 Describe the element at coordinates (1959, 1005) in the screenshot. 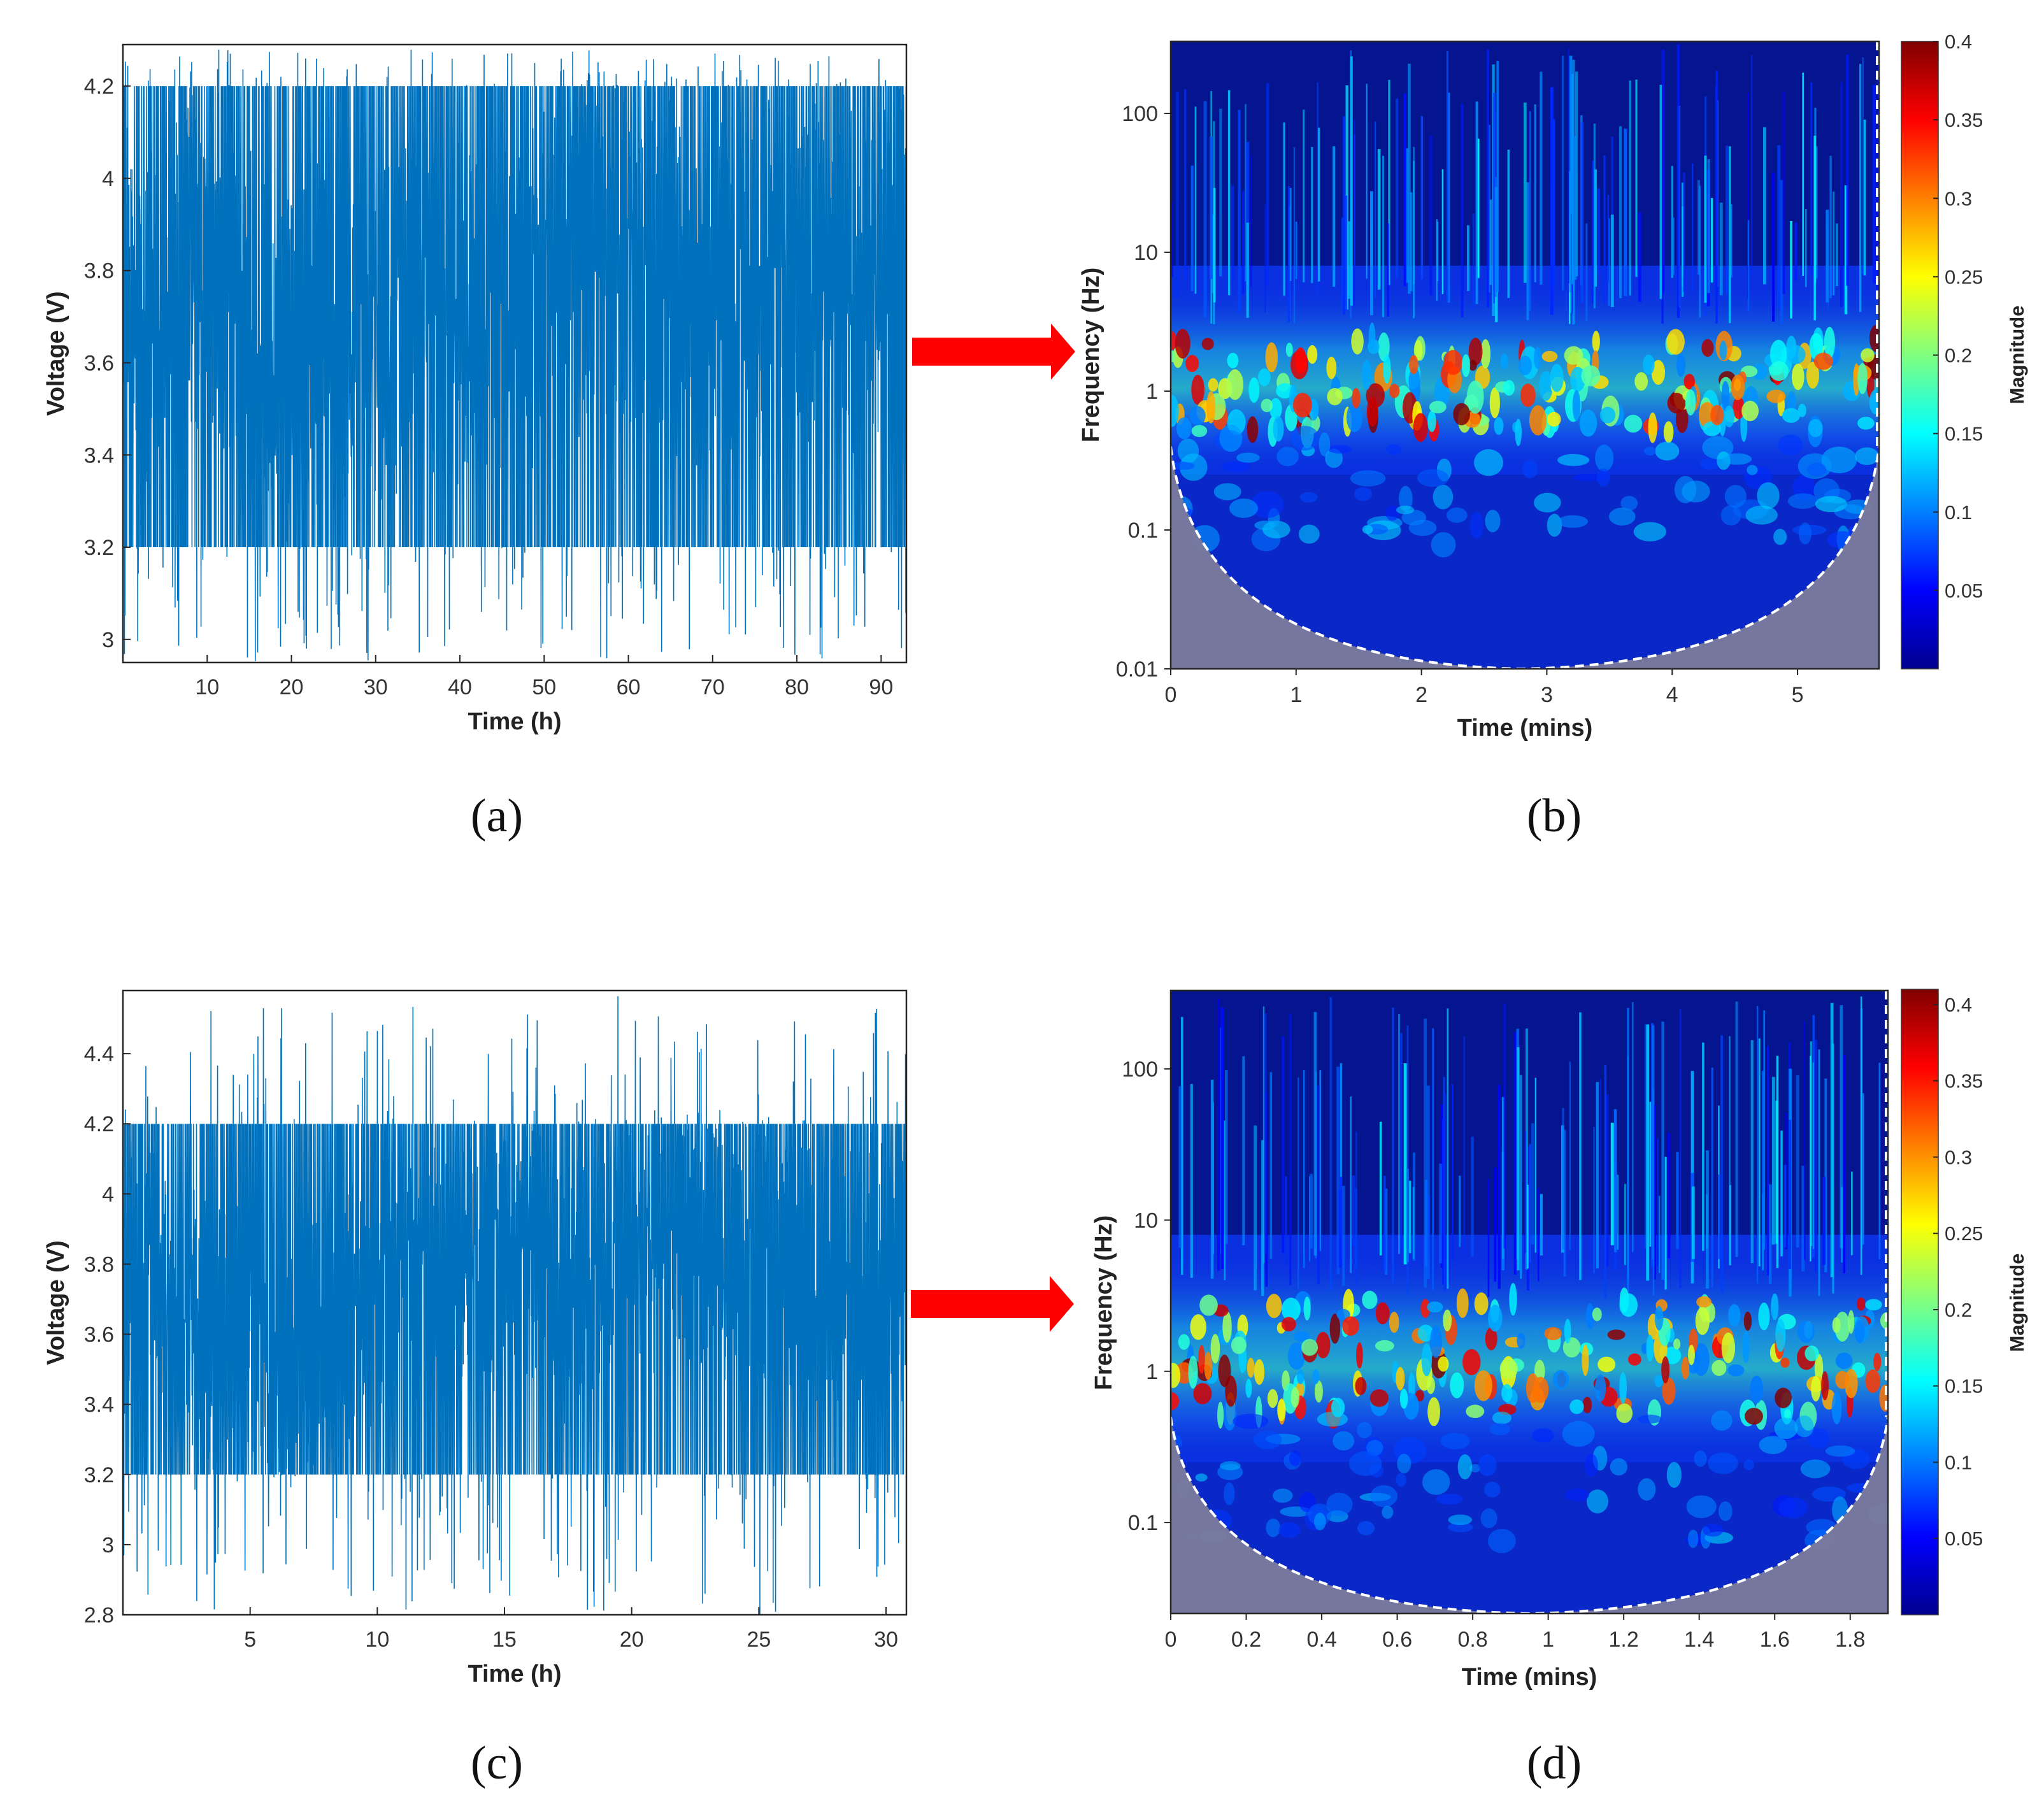

I see `colorbar-tick-label: 0.4` at that location.